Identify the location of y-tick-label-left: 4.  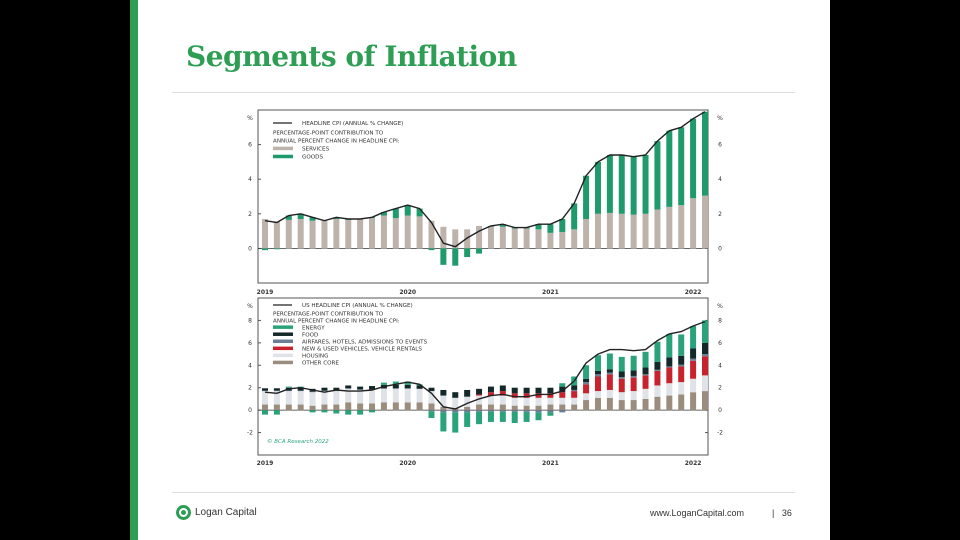
(250, 365).